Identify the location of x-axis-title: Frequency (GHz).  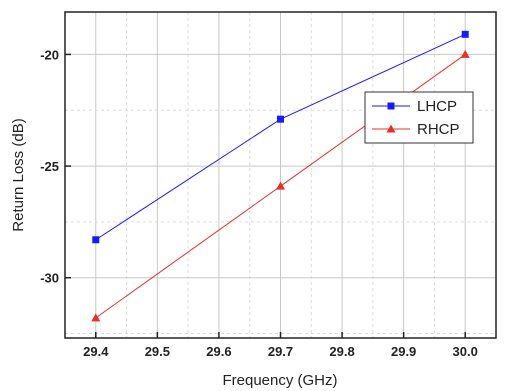
(279, 380).